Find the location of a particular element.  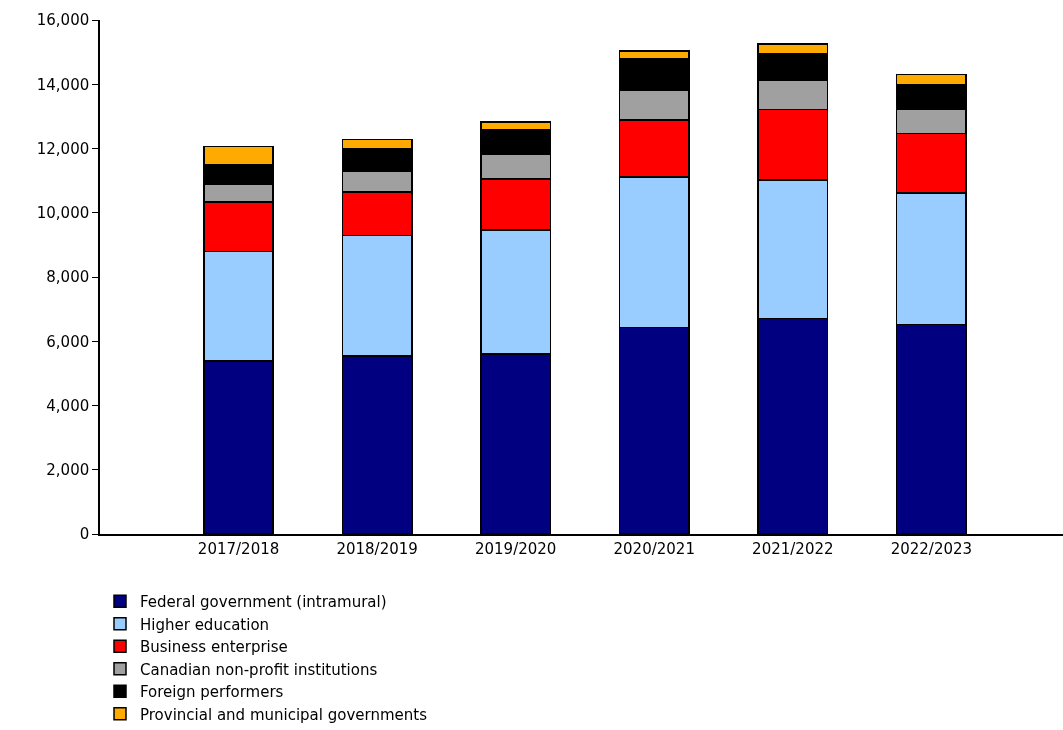

y-tick-label: 12,000 is located at coordinates (63, 148).